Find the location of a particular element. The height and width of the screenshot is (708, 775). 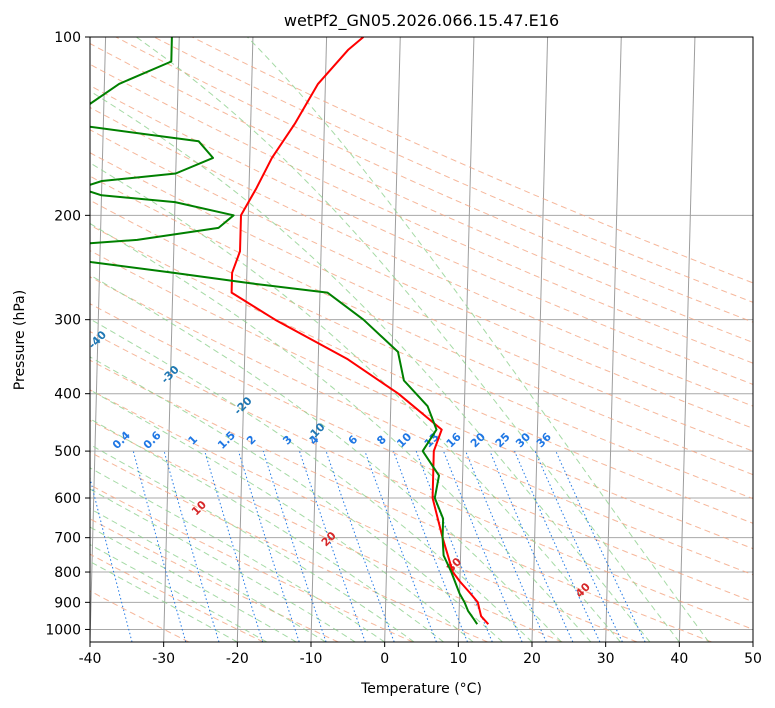

mixing-ratio-label: 0.6 is located at coordinates (152, 440).